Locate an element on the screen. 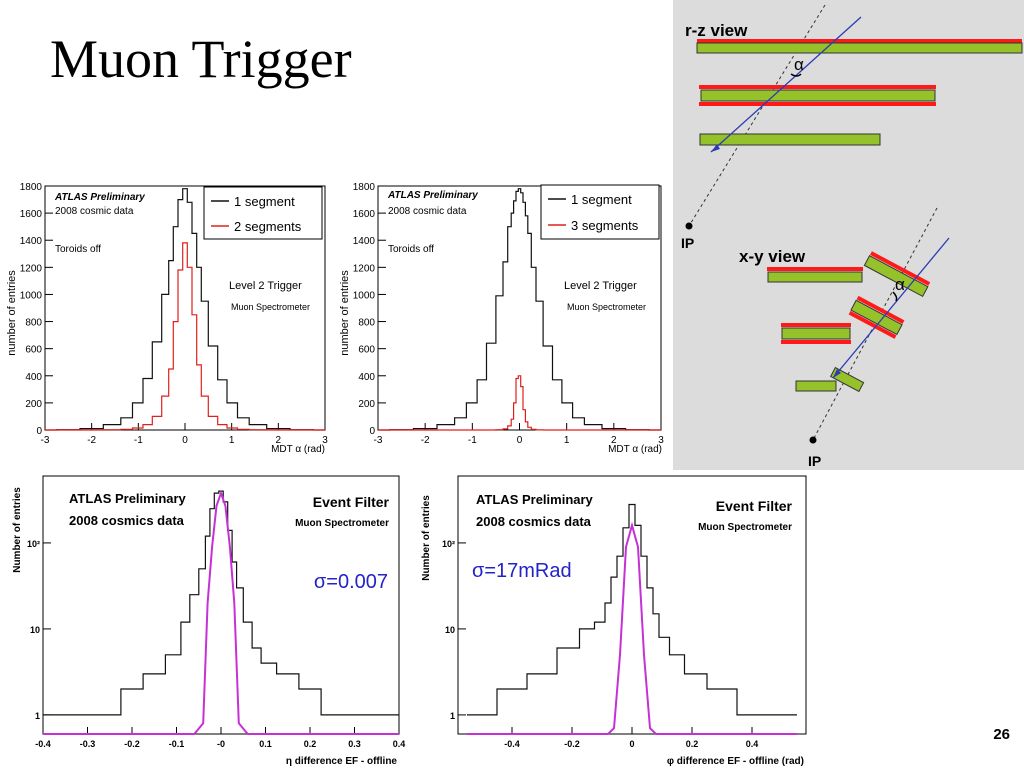 The height and width of the screenshot is (768, 1024). rz-chamber-mid-red-lower is located at coordinates (817, 104).